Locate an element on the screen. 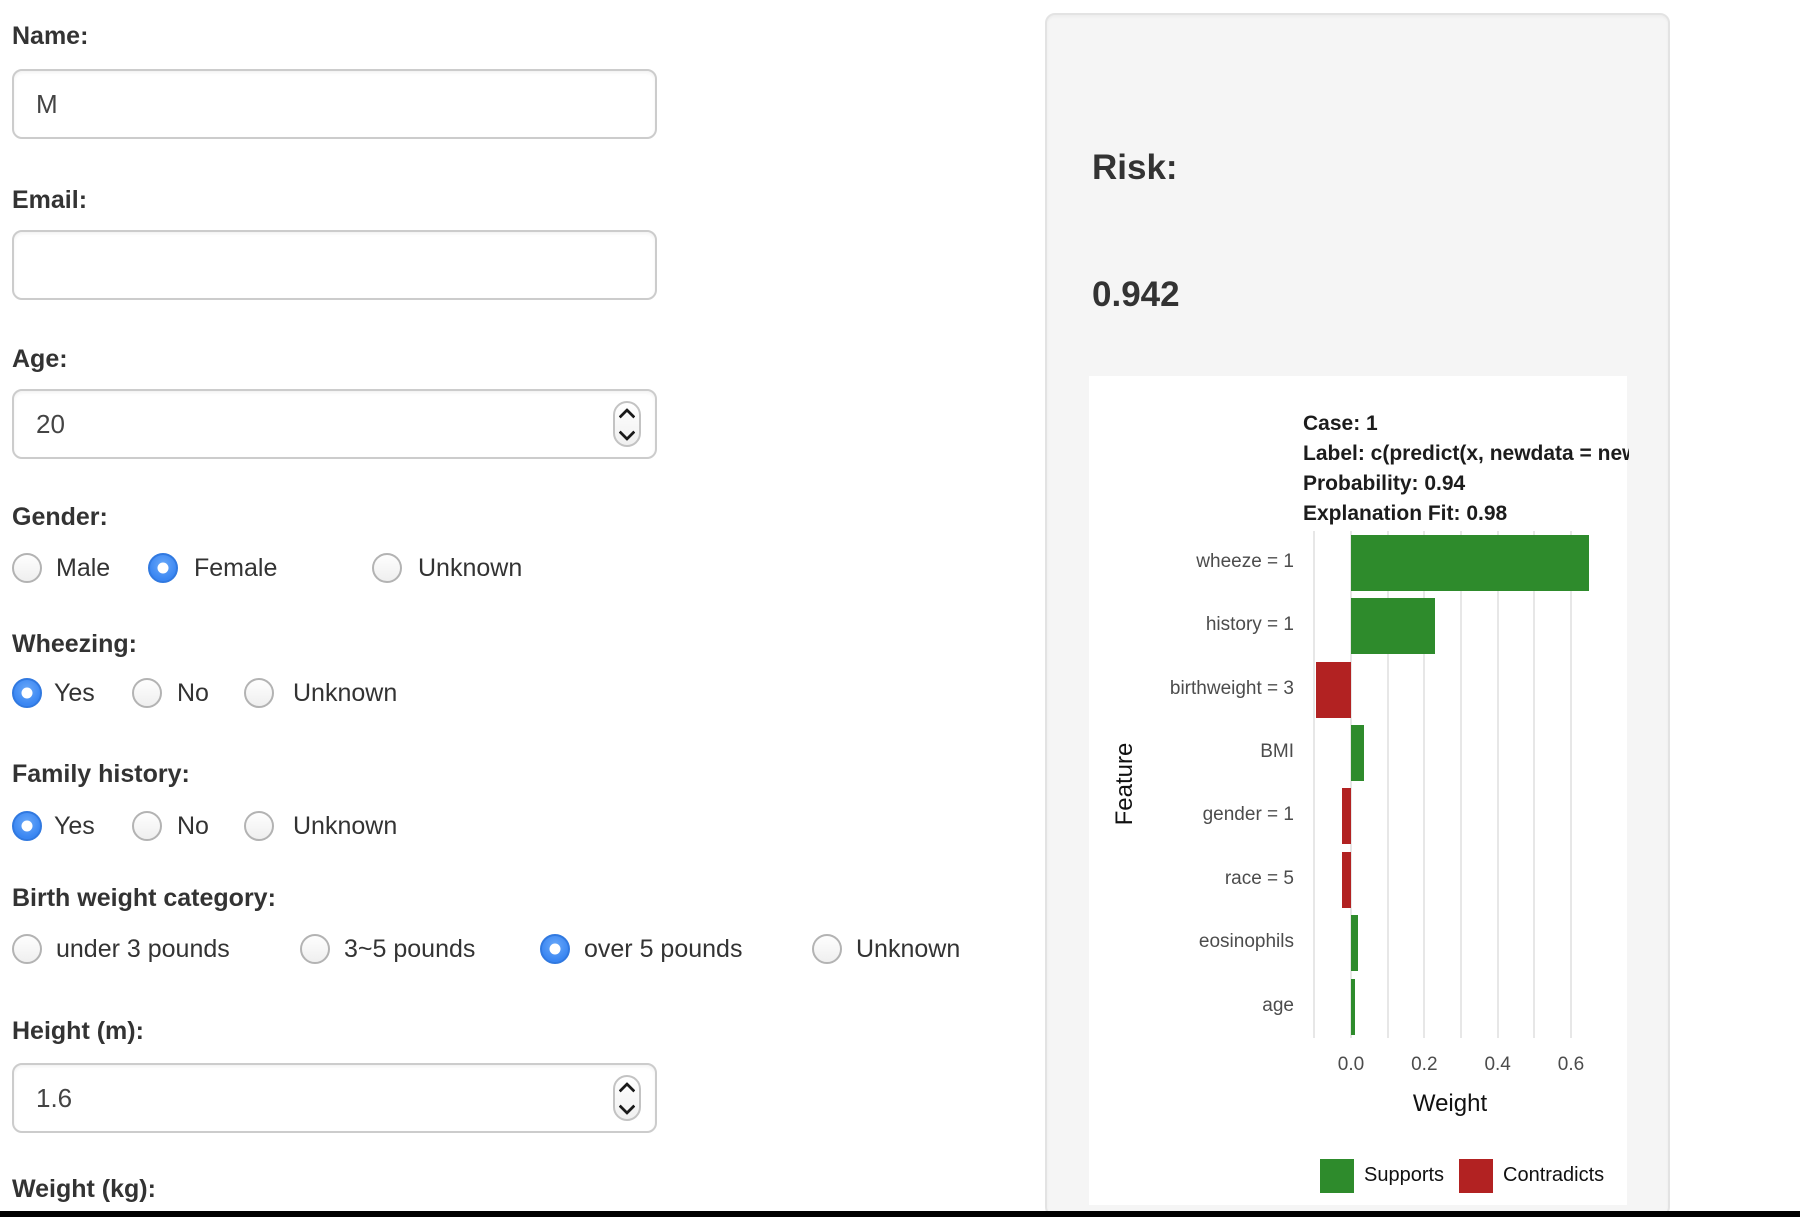 The width and height of the screenshot is (1800, 1217). birth-weight-radio-2-selected is located at coordinates (555, 949).